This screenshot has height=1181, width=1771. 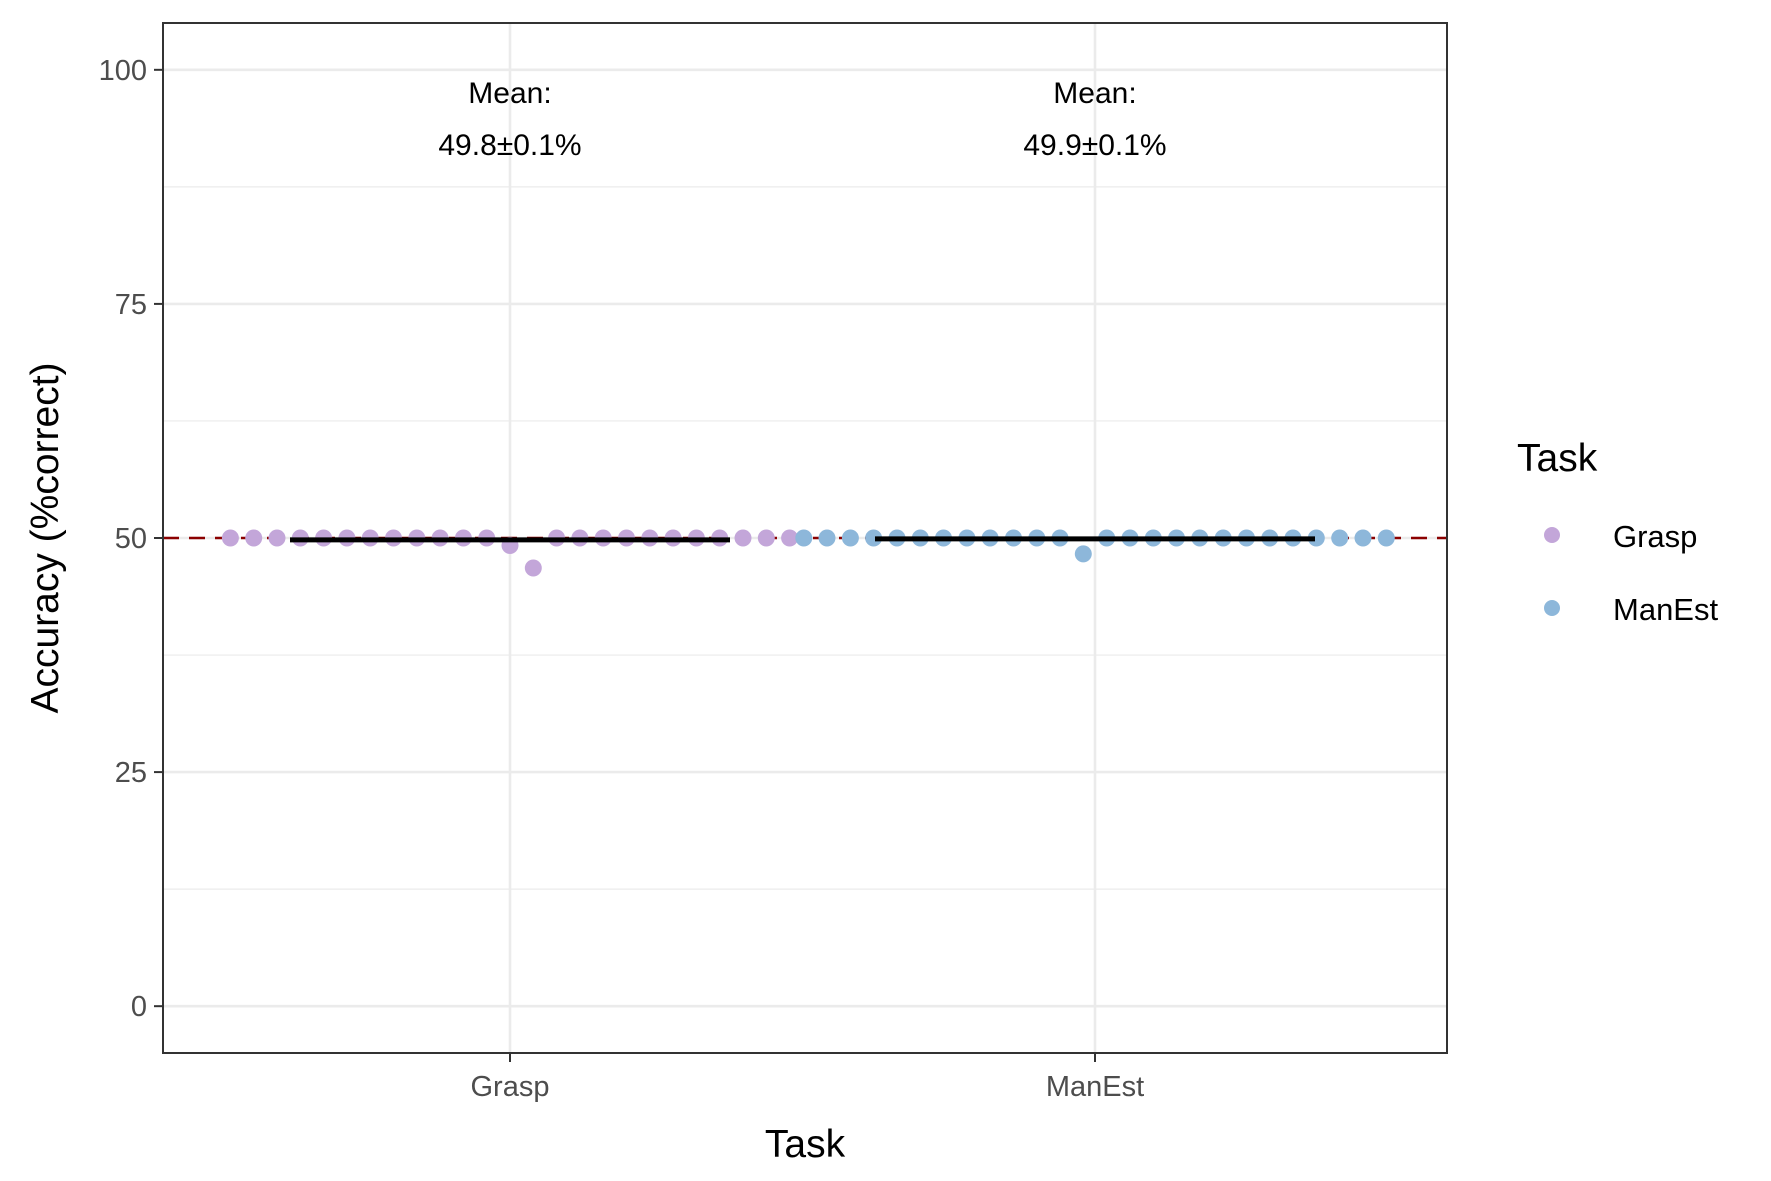 What do you see at coordinates (807, 1078) in the screenshot?
I see `x-axis: Grasp ManEst` at bounding box center [807, 1078].